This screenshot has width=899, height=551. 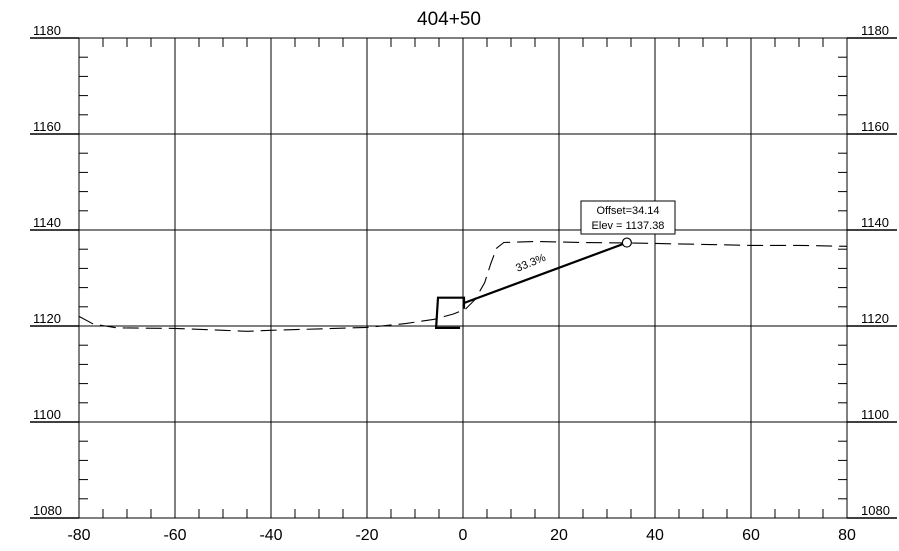 I want to click on y-tick-label-left: 1180, so click(x=47, y=30).